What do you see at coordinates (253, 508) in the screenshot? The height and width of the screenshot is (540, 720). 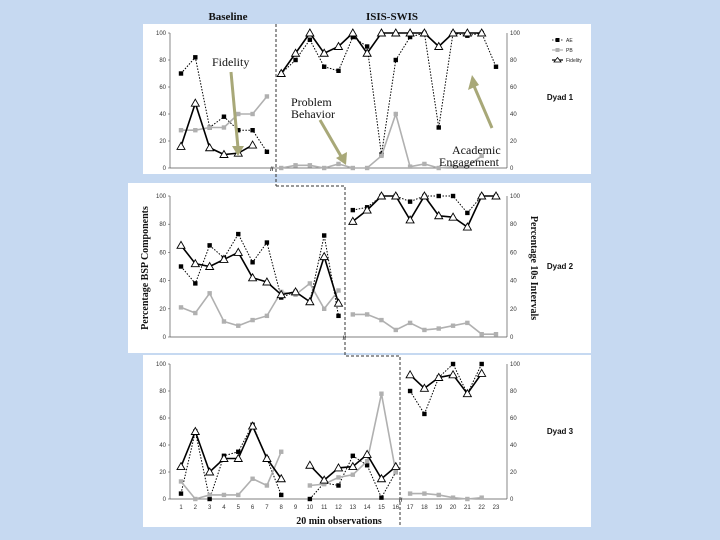 I see `x-tick-label: 6` at bounding box center [253, 508].